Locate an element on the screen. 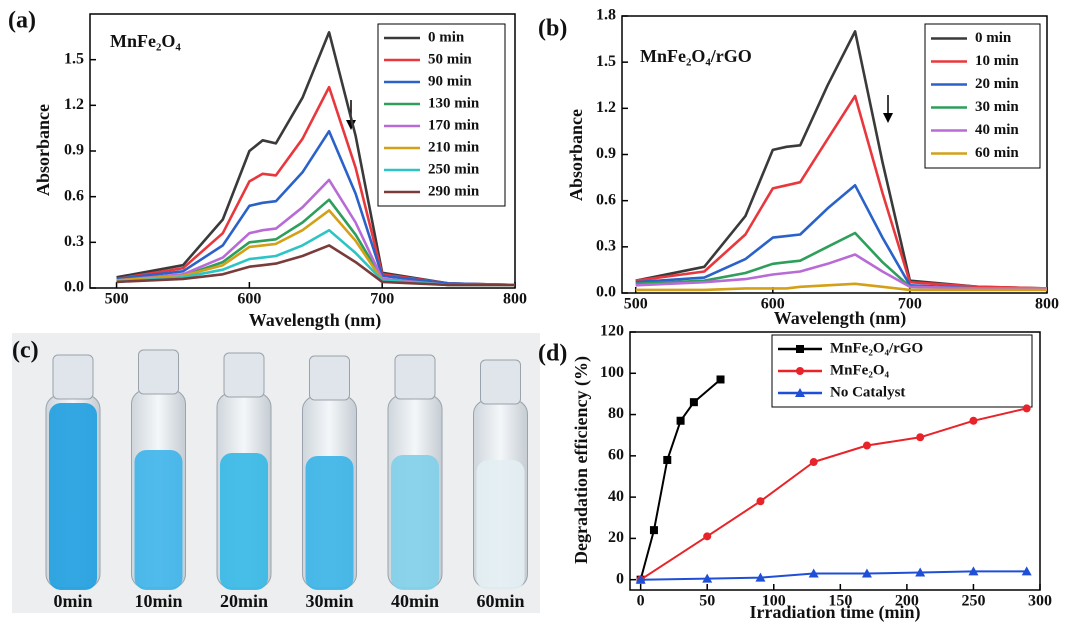 The image size is (1070, 624). legend-label: 90 min is located at coordinates (450, 81).